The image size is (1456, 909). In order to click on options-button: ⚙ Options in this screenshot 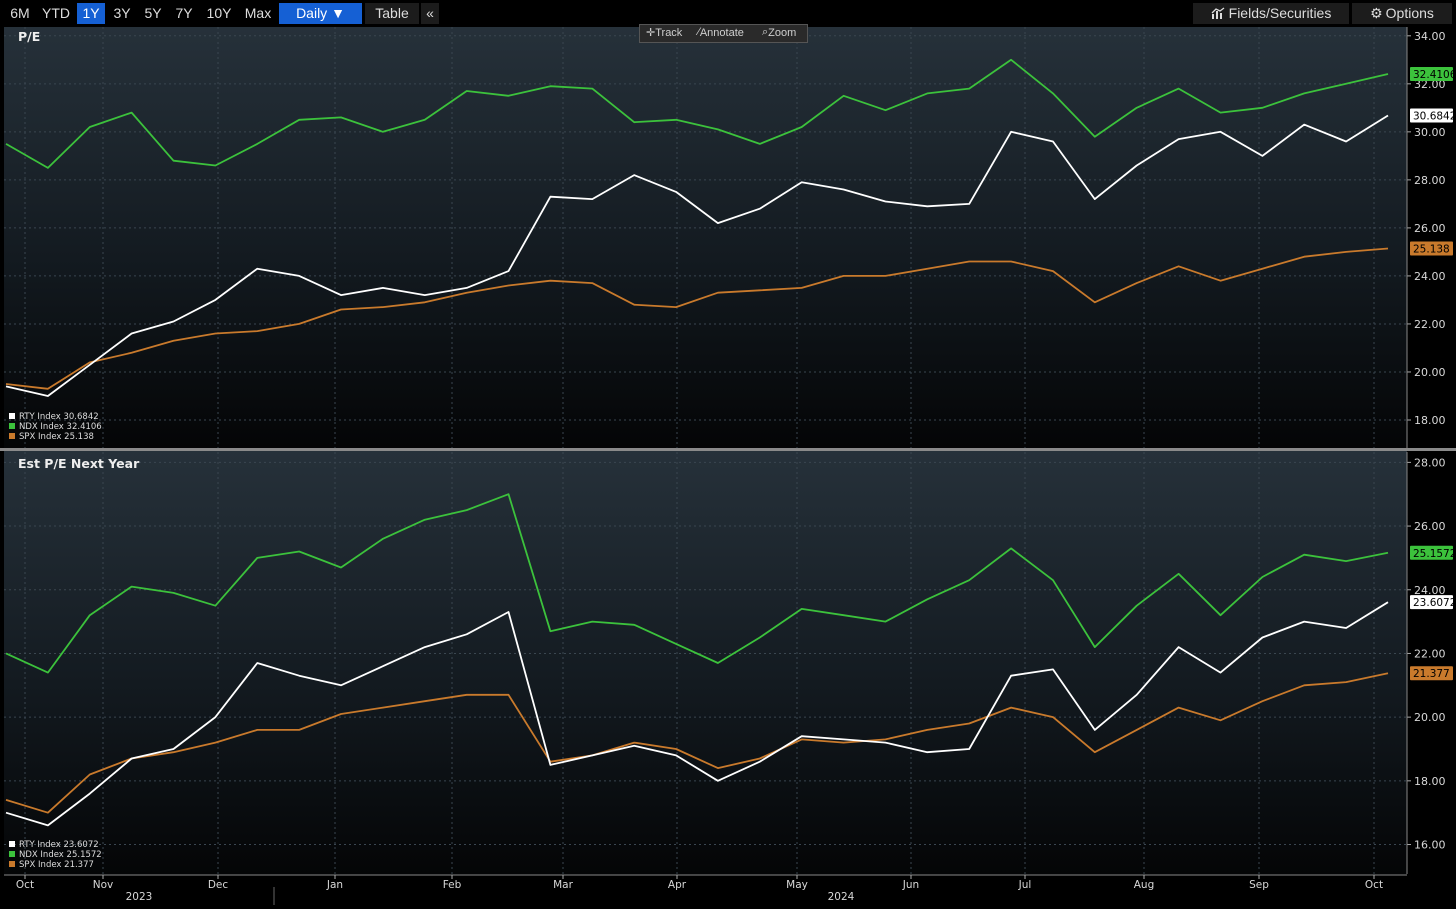, I will do `click(1402, 13)`.